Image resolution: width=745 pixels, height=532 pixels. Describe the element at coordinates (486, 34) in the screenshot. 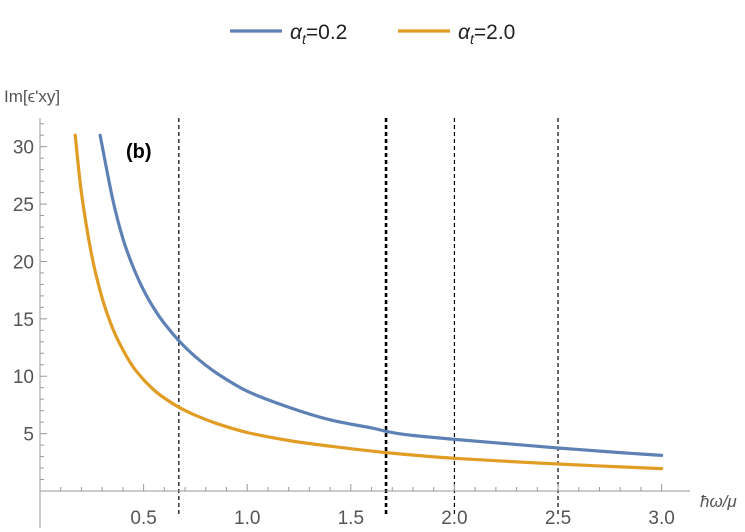

I see `legend-label: αt=2.0` at that location.